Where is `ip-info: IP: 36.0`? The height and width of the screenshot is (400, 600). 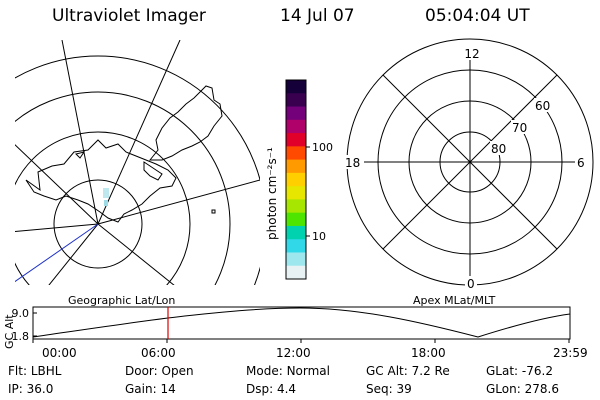 ip-info: IP: 36.0 is located at coordinates (31, 389).